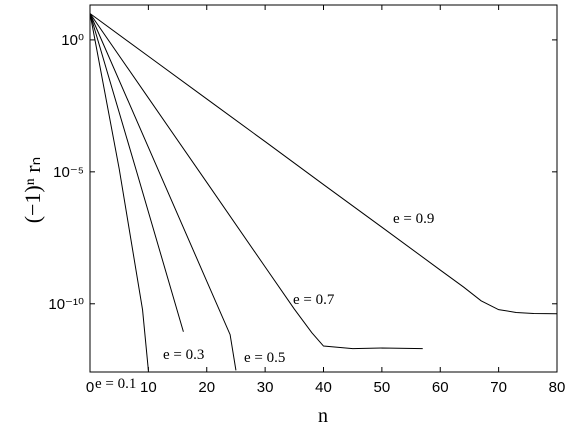  I want to click on x-tick-label: 40, so click(323, 387).